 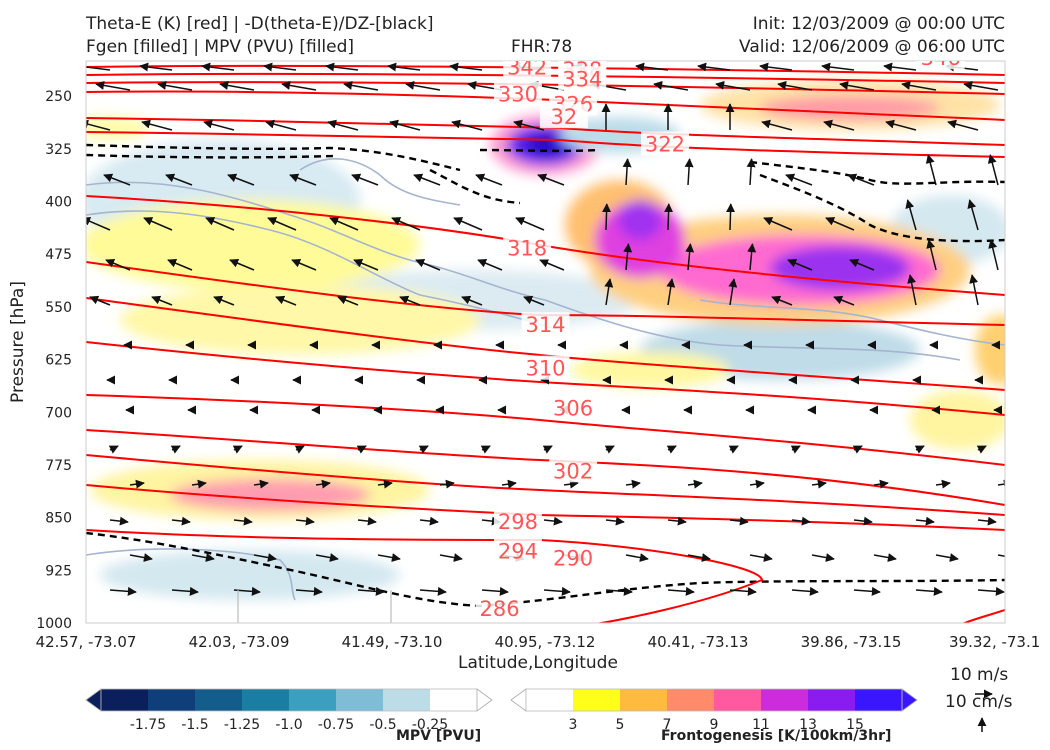 I want to click on theta-e-label: 294, so click(x=518, y=551).